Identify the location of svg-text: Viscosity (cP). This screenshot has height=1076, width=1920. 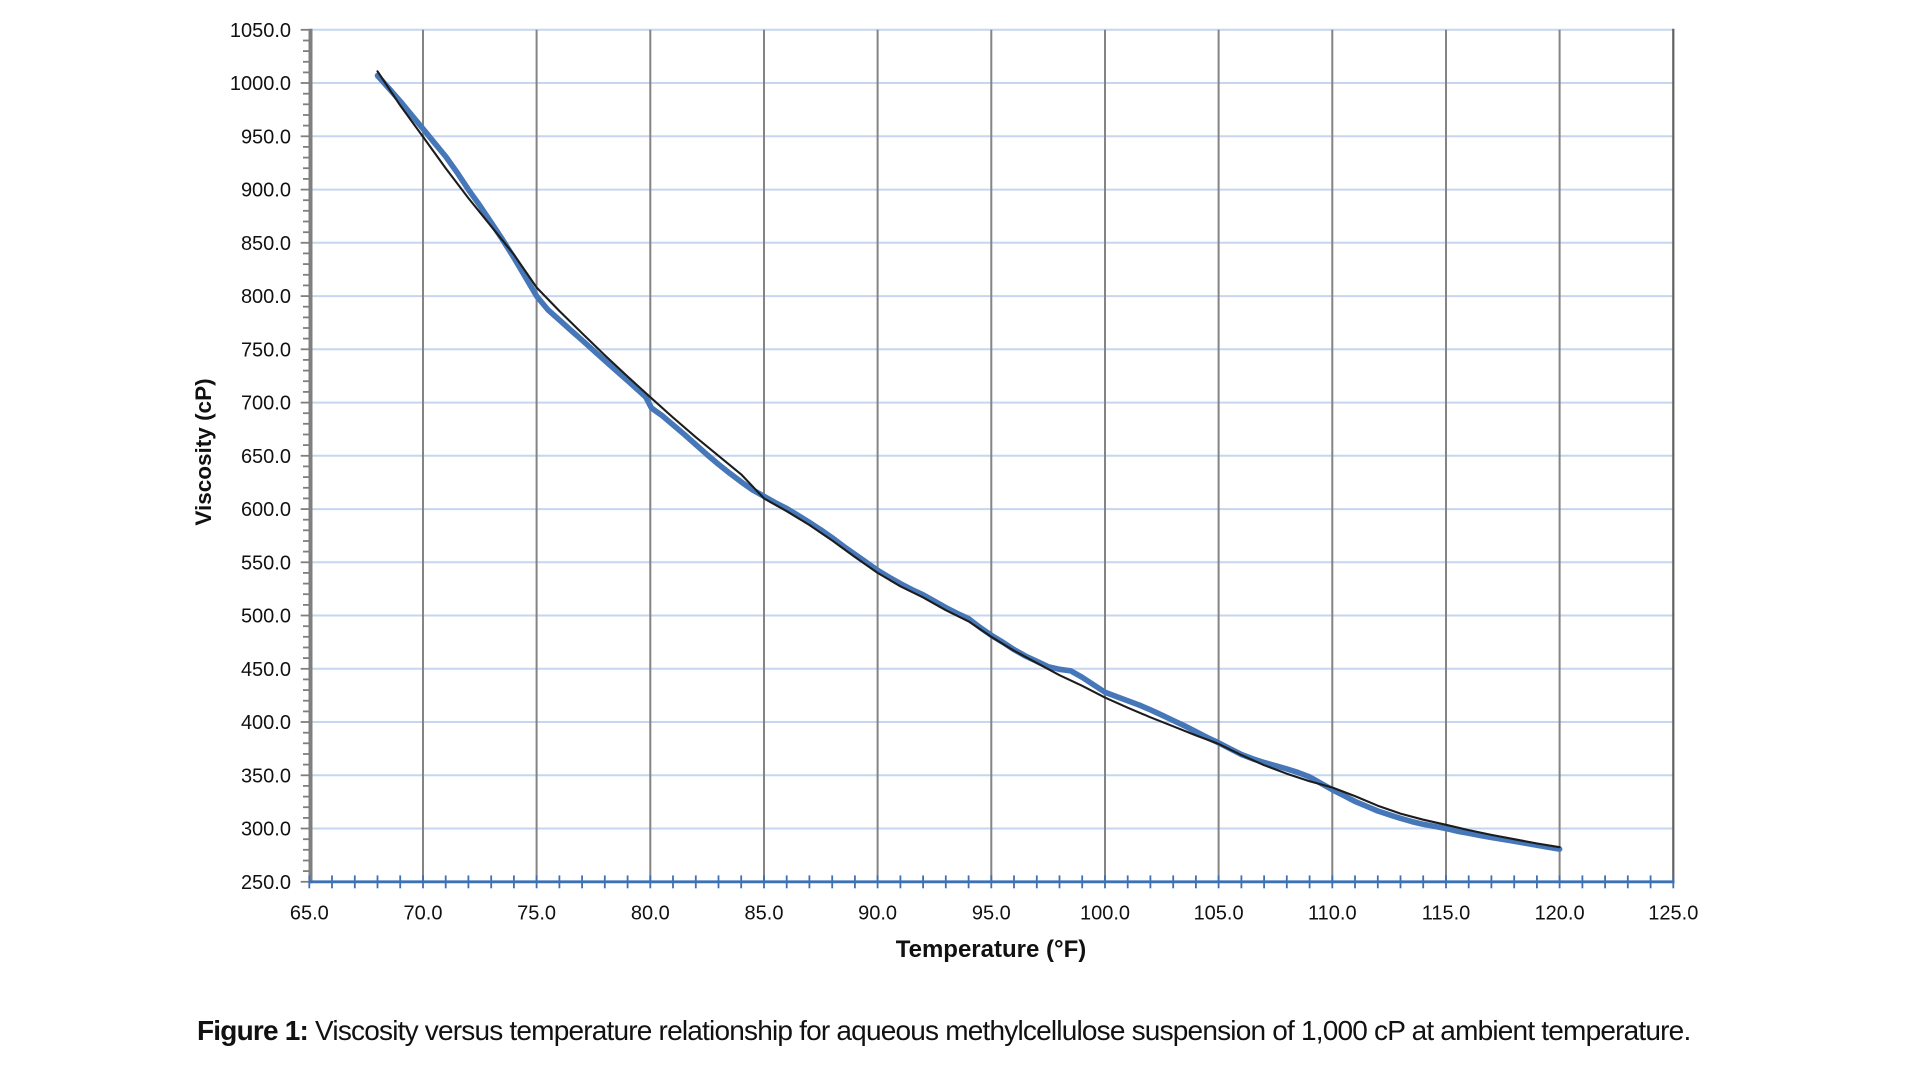
(203, 451).